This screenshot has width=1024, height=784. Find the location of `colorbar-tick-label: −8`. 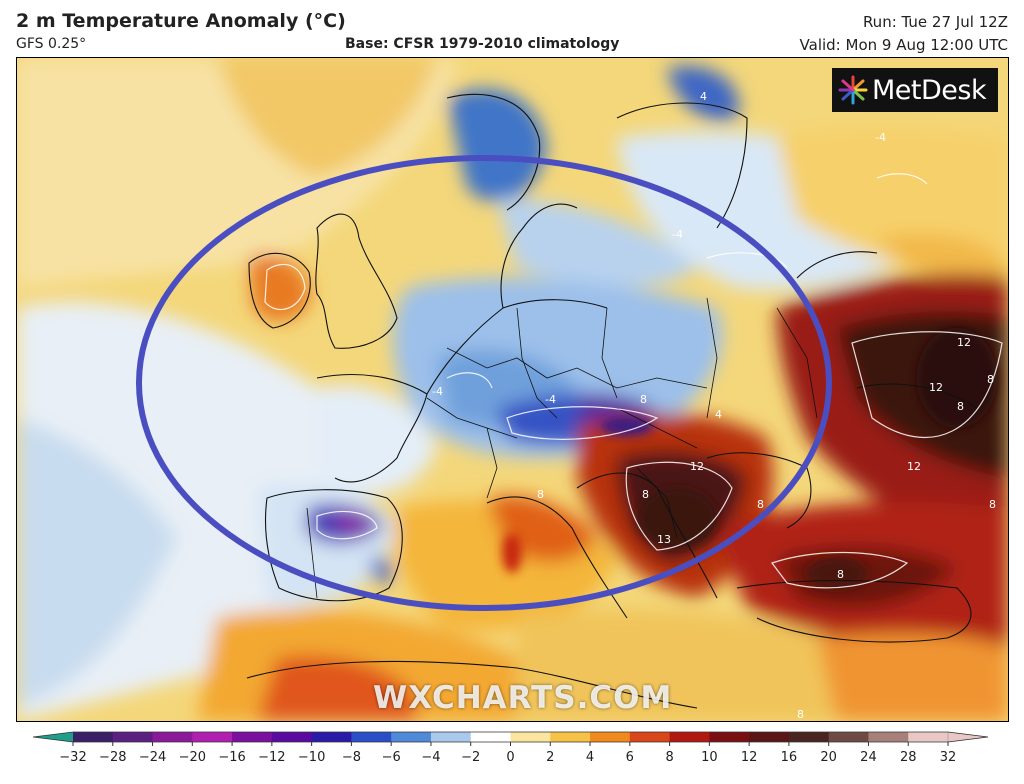

colorbar-tick-label: −8 is located at coordinates (351, 757).